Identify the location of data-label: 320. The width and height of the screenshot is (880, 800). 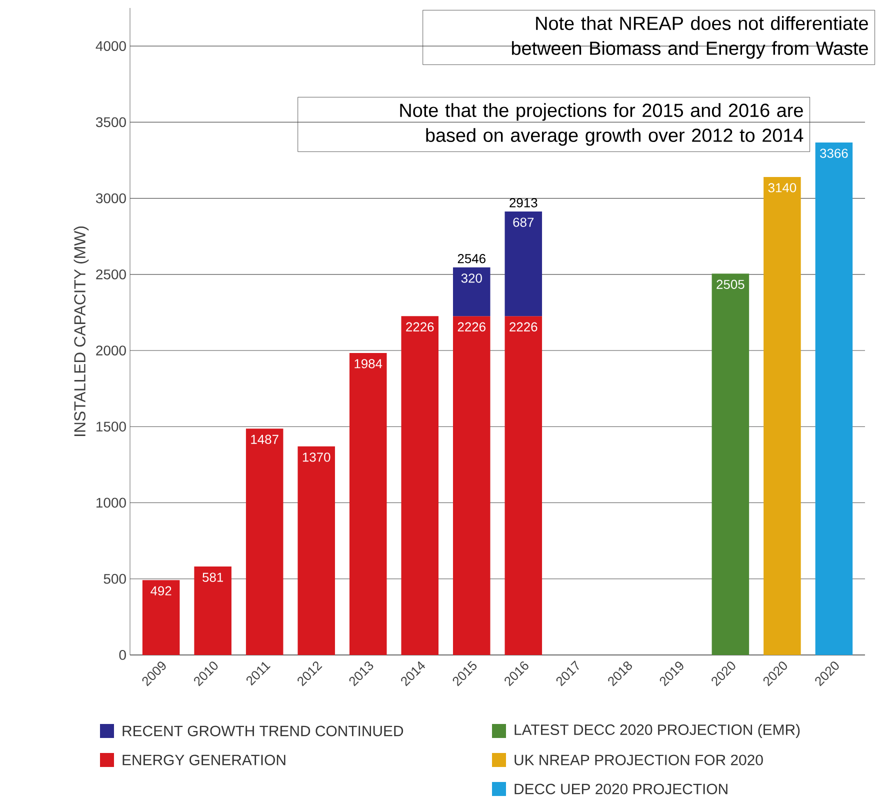
(471, 278).